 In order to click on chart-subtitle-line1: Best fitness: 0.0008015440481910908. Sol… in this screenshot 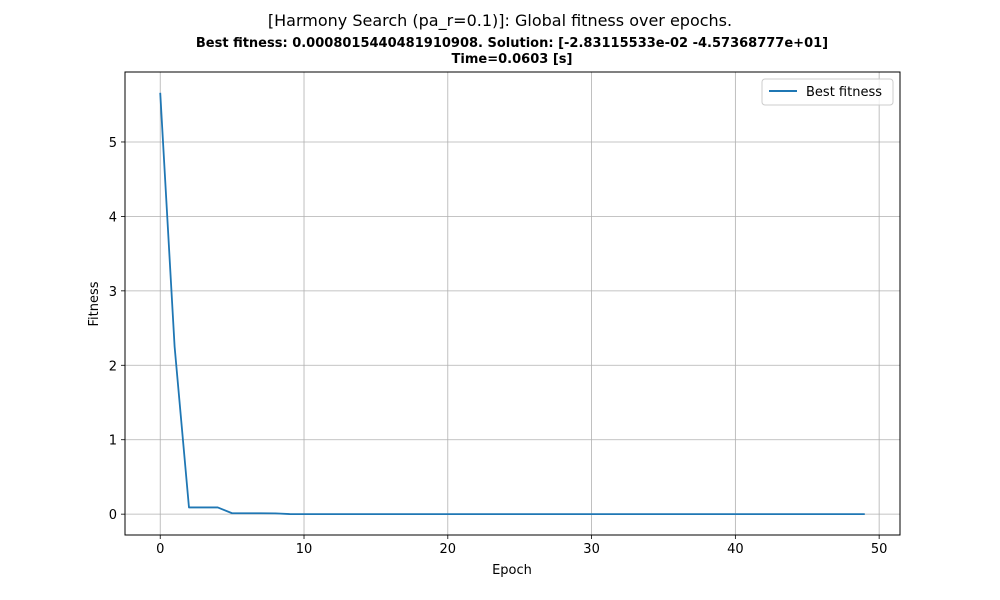, I will do `click(512, 43)`.